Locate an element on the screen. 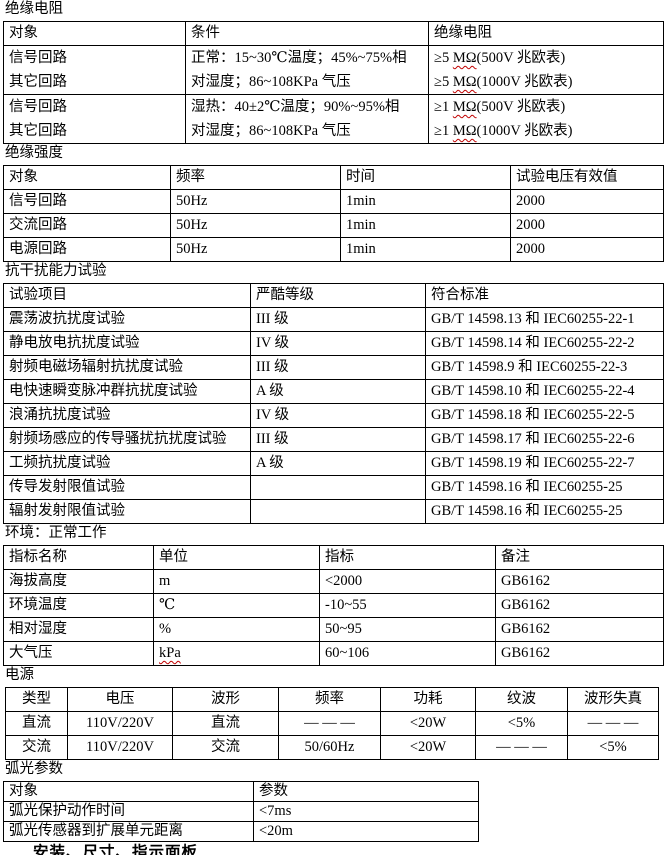 This screenshot has width=665, height=855. arc-parameters-table: 对象 参数 弧光保护动作时间 <7ms 弧光传感器到扩展单元距离 <20m is located at coordinates (241, 811).